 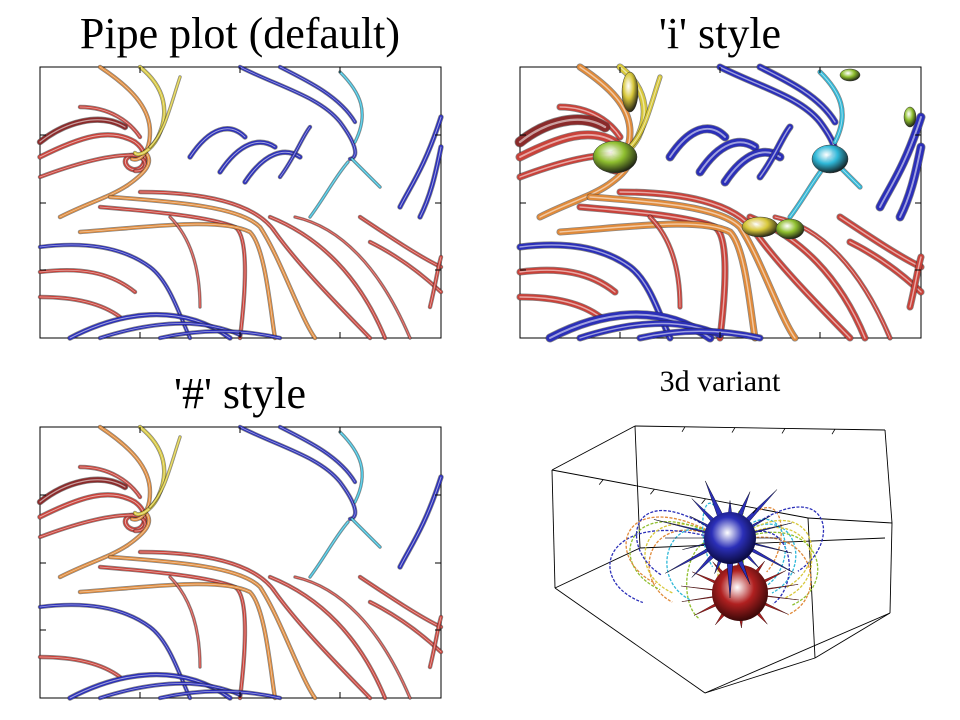 I want to click on panel-title-3d-variant: 3d variant, so click(x=720, y=381).